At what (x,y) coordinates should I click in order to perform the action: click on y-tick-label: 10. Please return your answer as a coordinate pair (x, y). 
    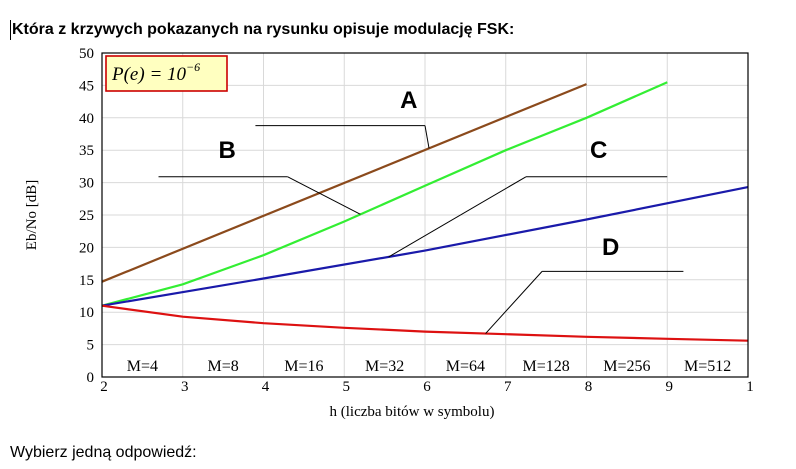
    Looking at the image, I should click on (86, 313).